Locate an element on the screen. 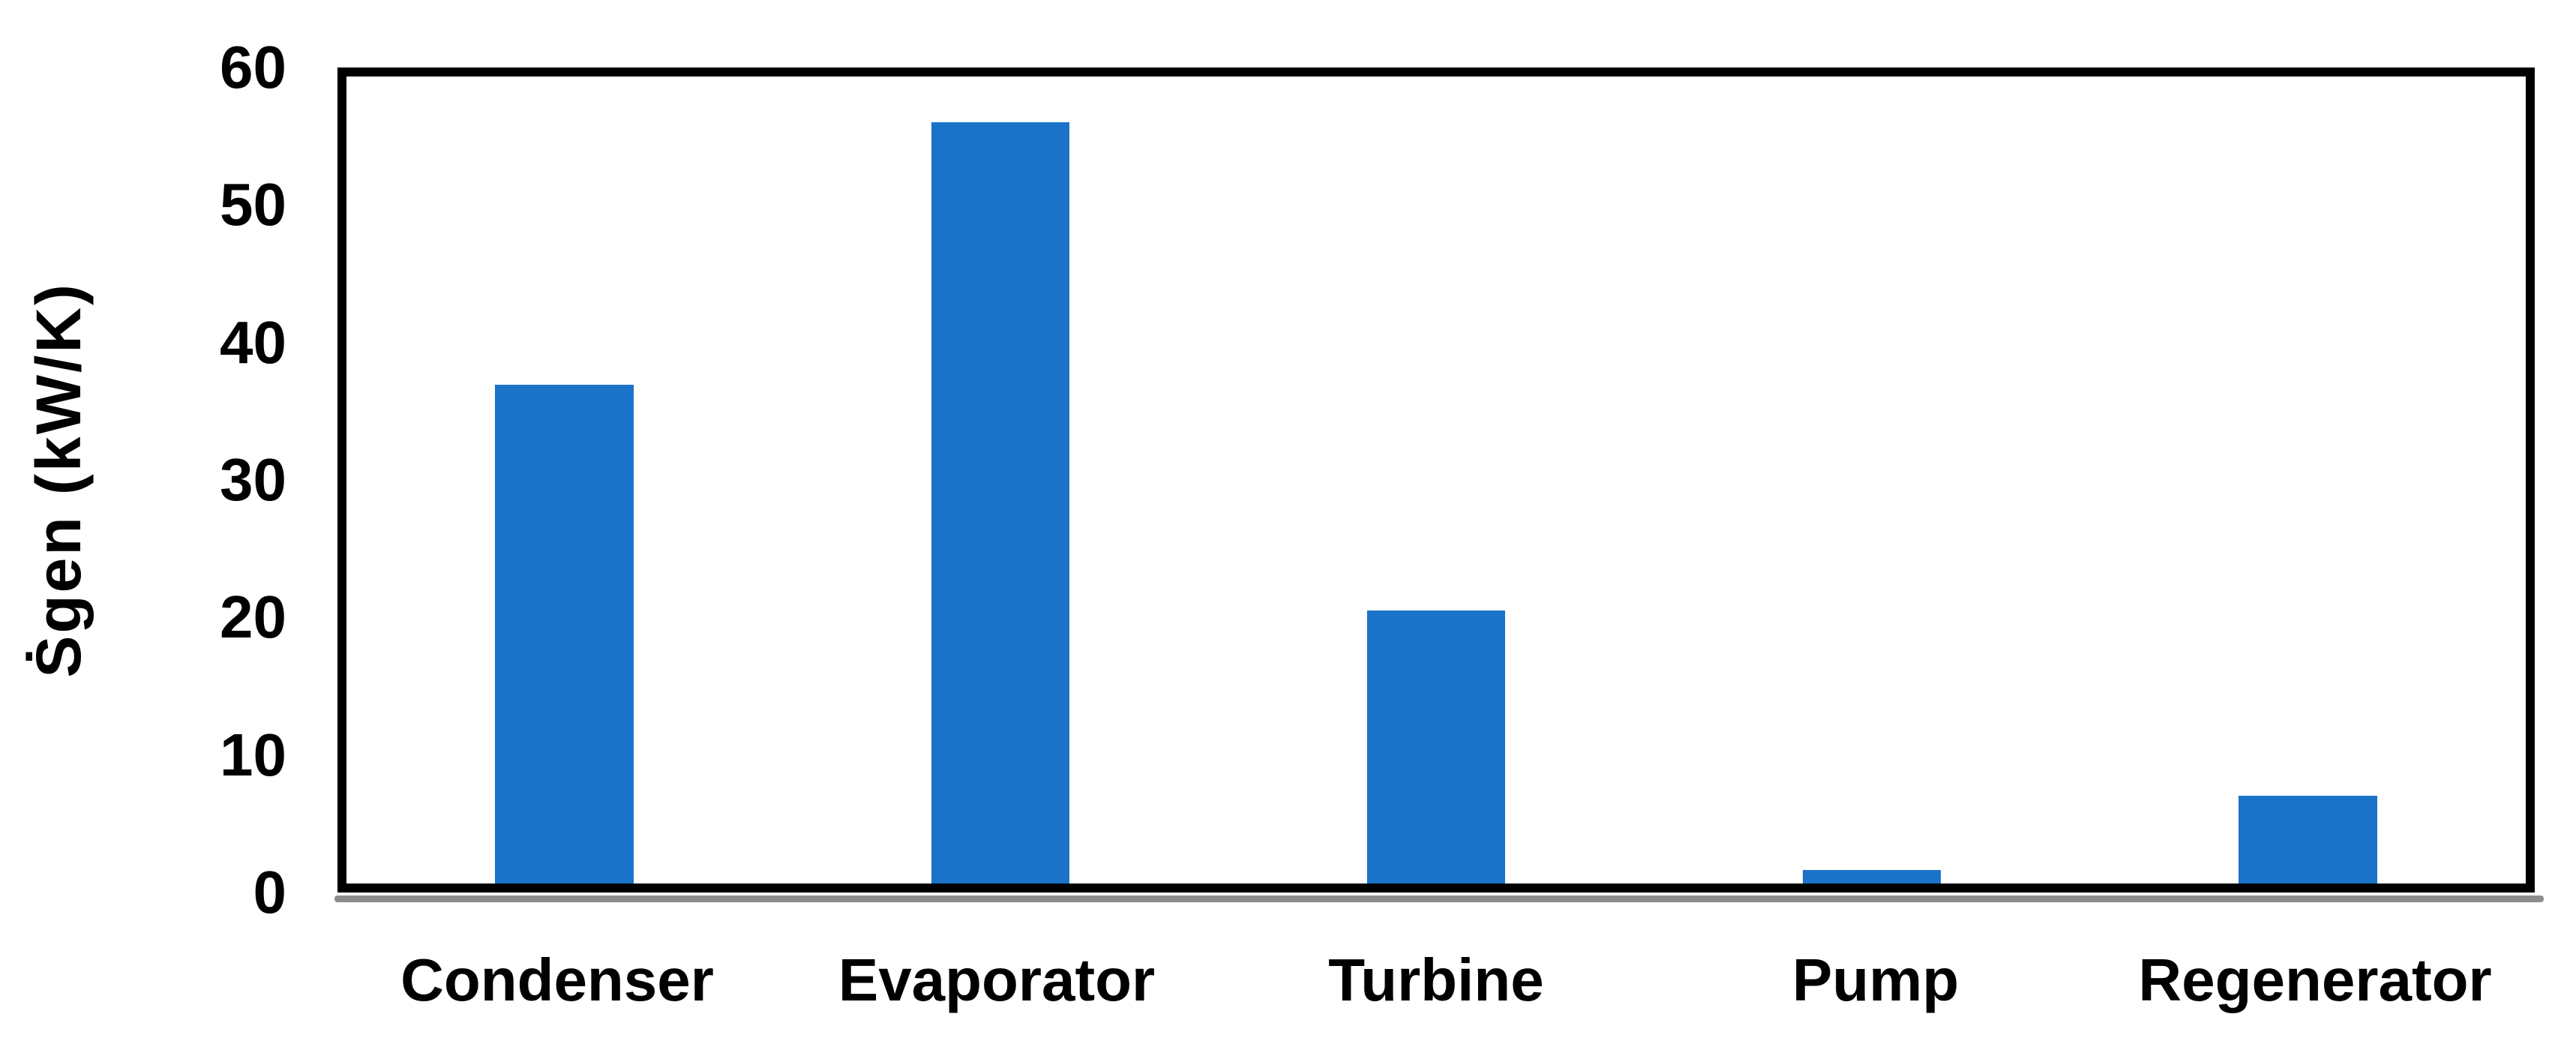  x-tick-label: Regenerator is located at coordinates (2315, 979).